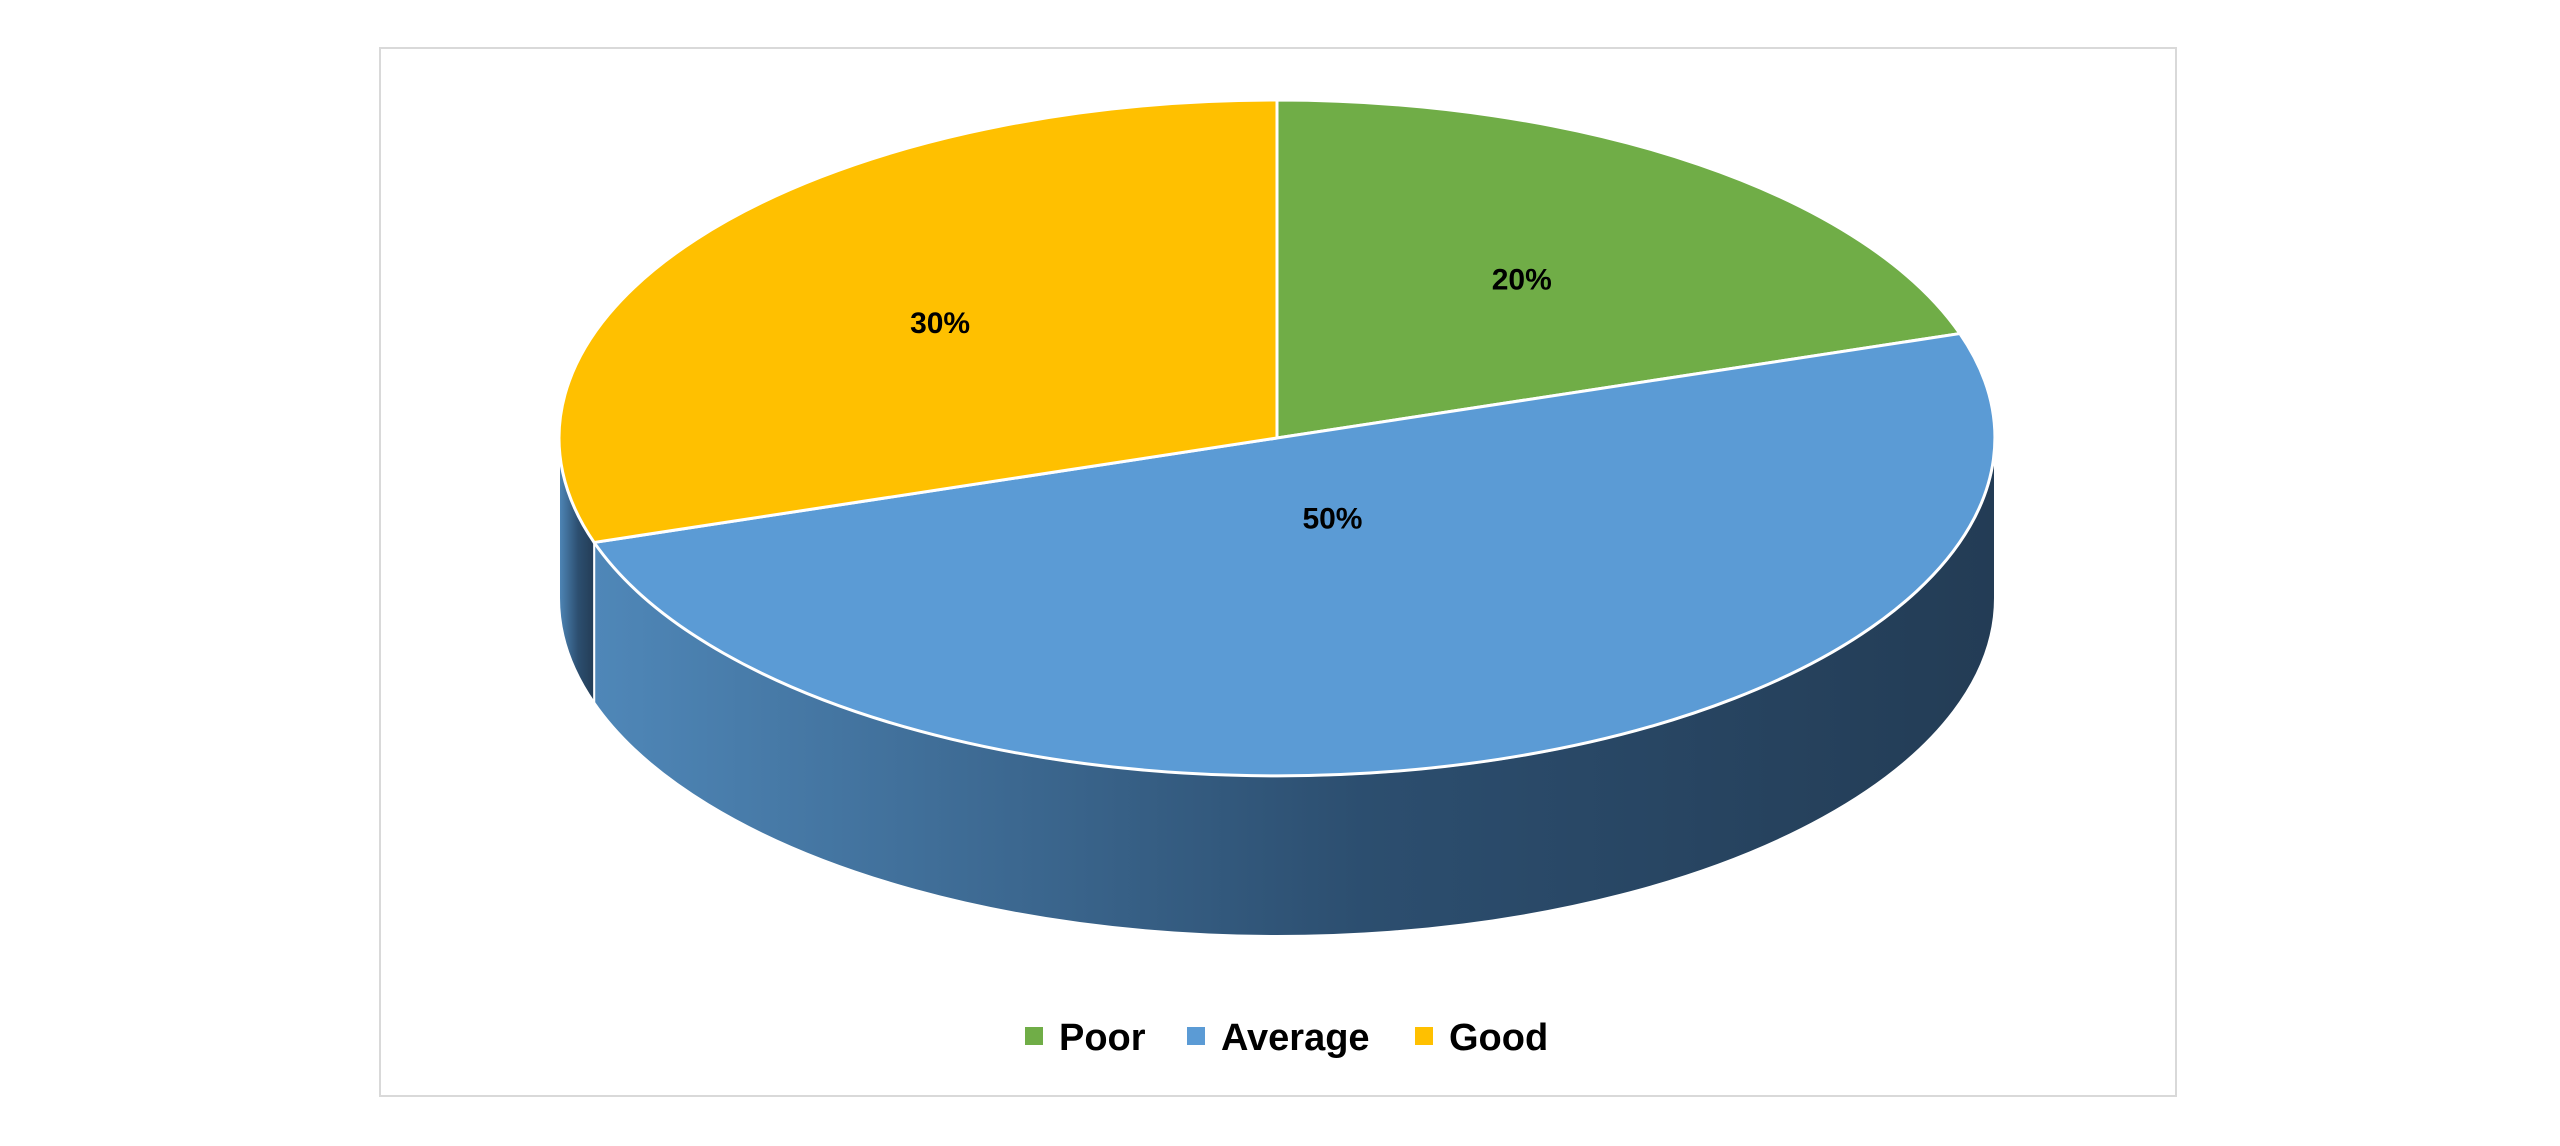 This screenshot has width=2560, height=1146. I want to click on legend-label-good: Good, so click(1498, 1038).